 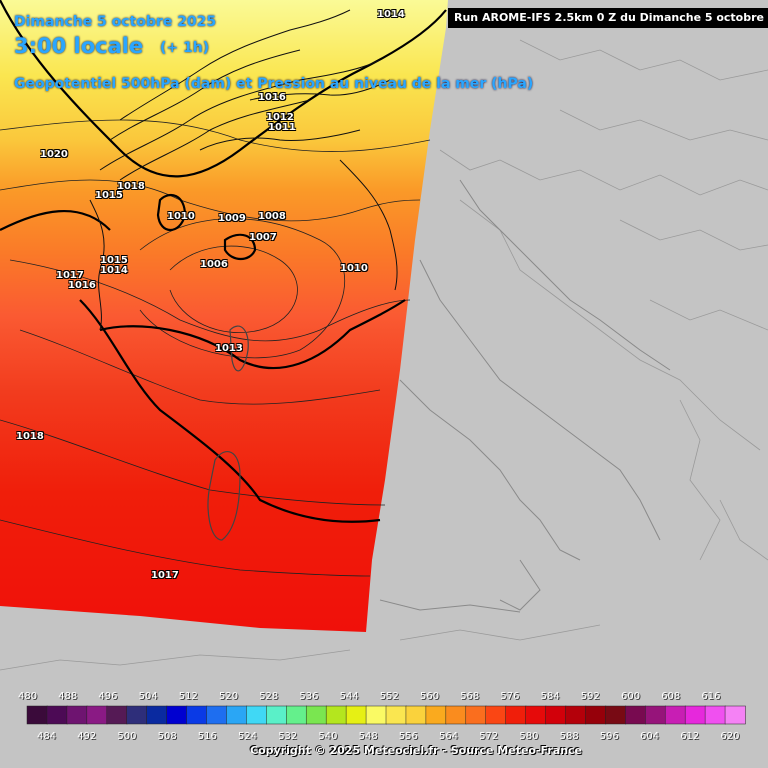 I want to click on forecast-date: Dimanche 5 octobre 2025, so click(x=115, y=22).